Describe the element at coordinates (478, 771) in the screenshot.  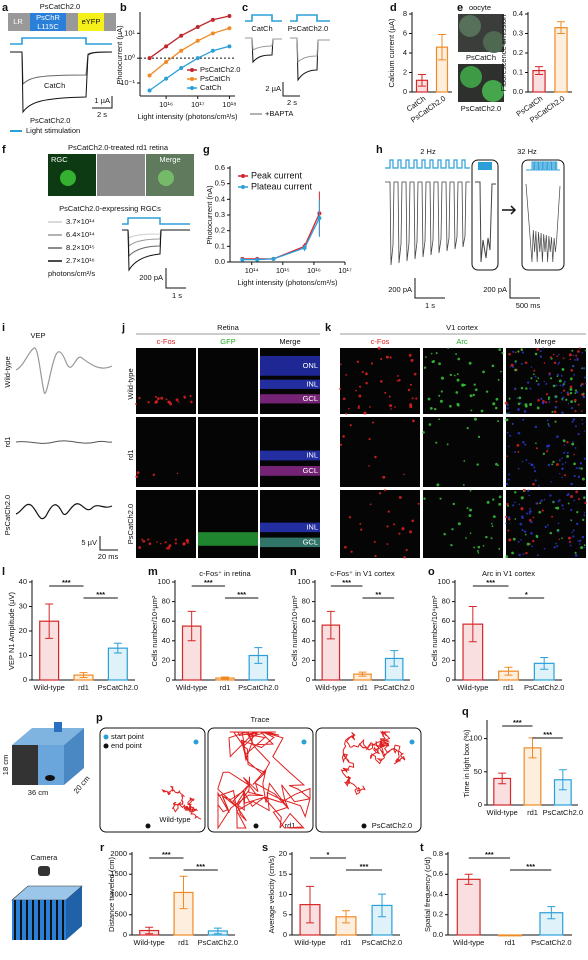
I see `y-tick-label: 50` at that location.